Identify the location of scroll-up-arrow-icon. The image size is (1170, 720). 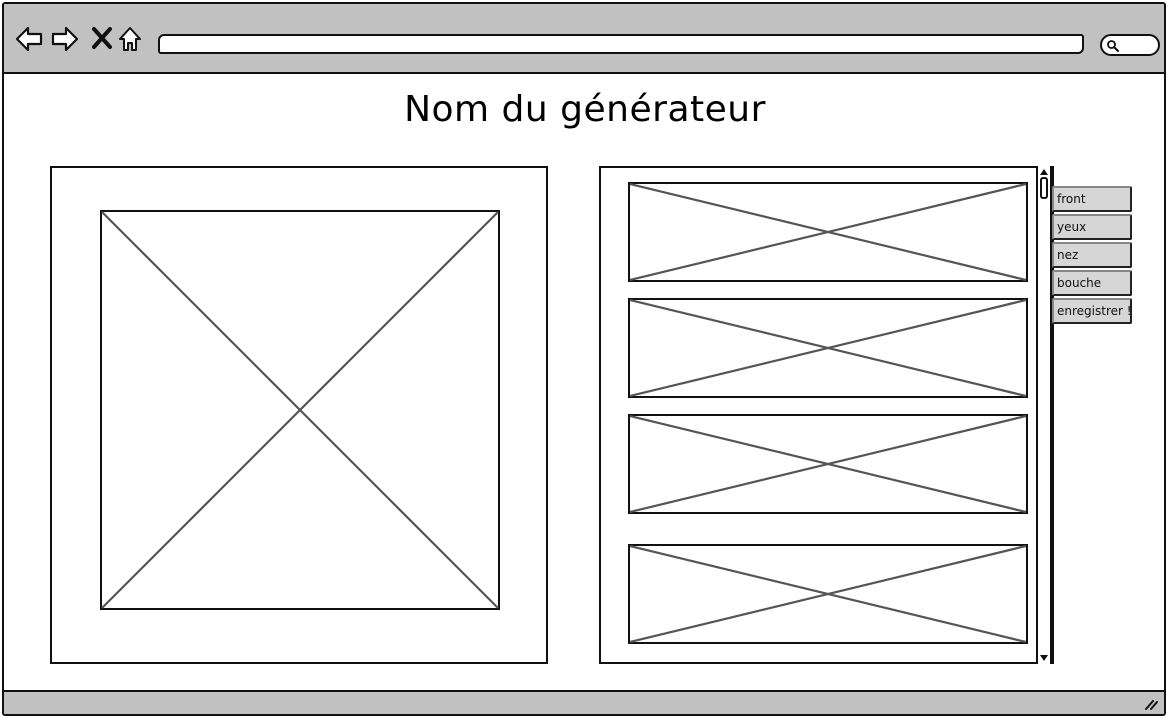
(1044, 172).